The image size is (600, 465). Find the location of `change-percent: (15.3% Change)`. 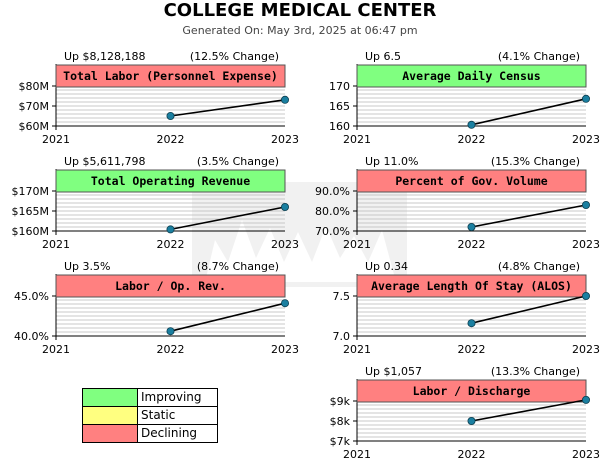

change-percent: (15.3% Change) is located at coordinates (535, 161).